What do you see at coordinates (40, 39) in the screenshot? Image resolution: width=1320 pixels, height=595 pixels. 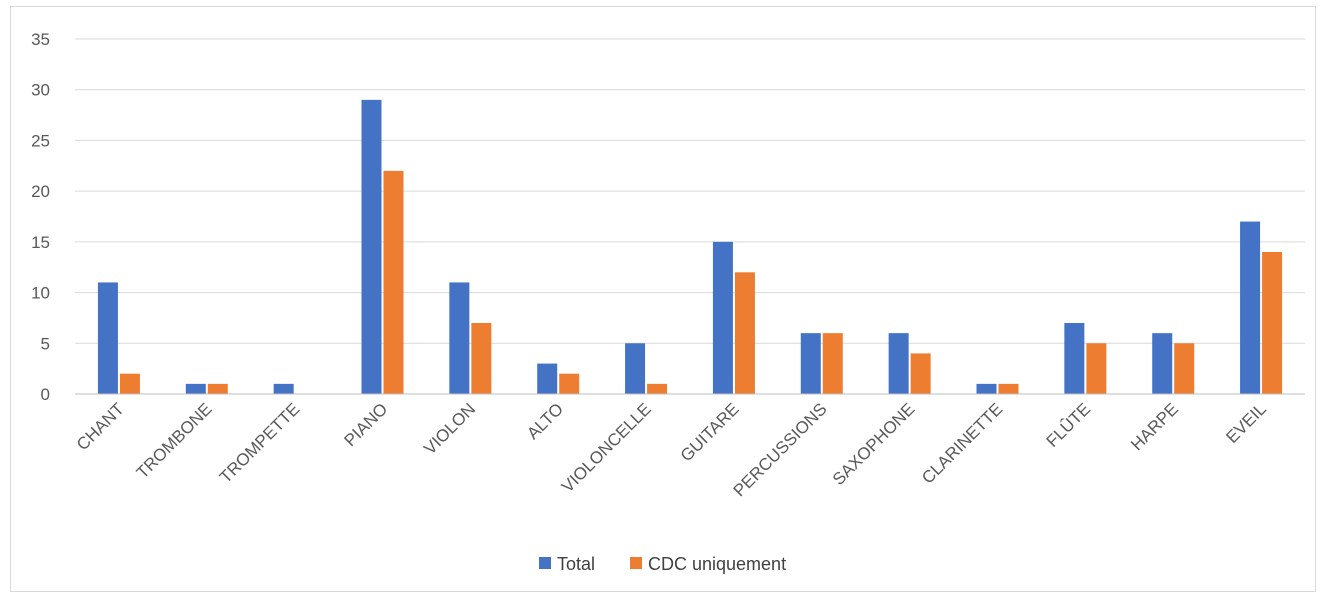 I see `y-tick-label: 35` at bounding box center [40, 39].